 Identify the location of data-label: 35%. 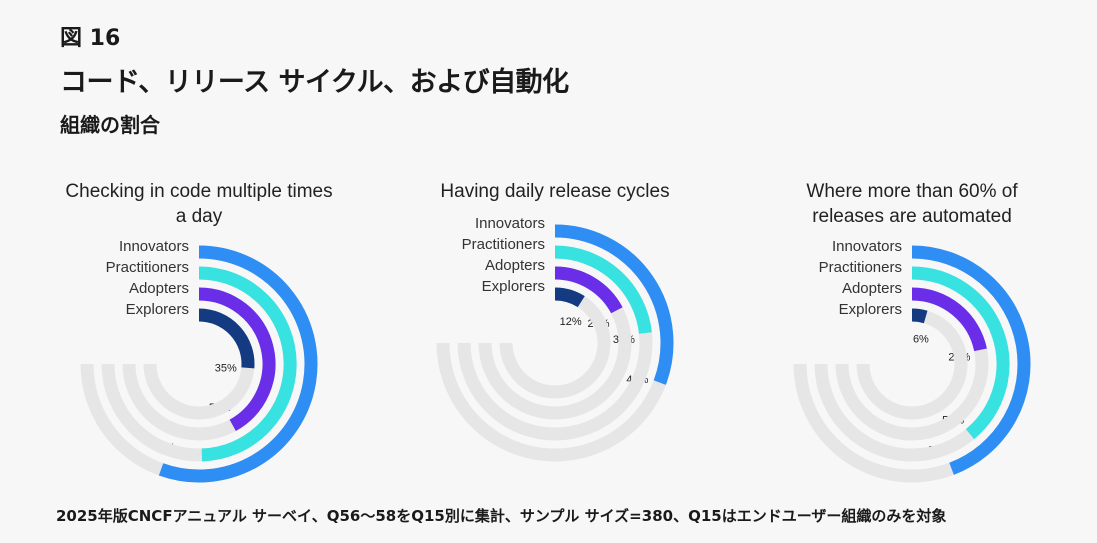
(226, 369).